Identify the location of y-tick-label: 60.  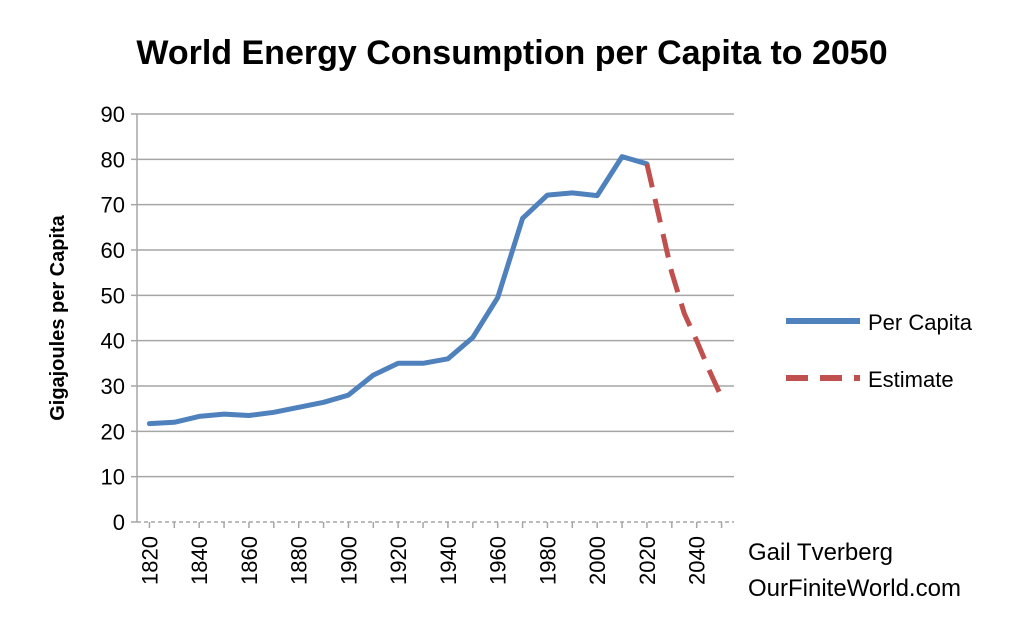
(113, 250).